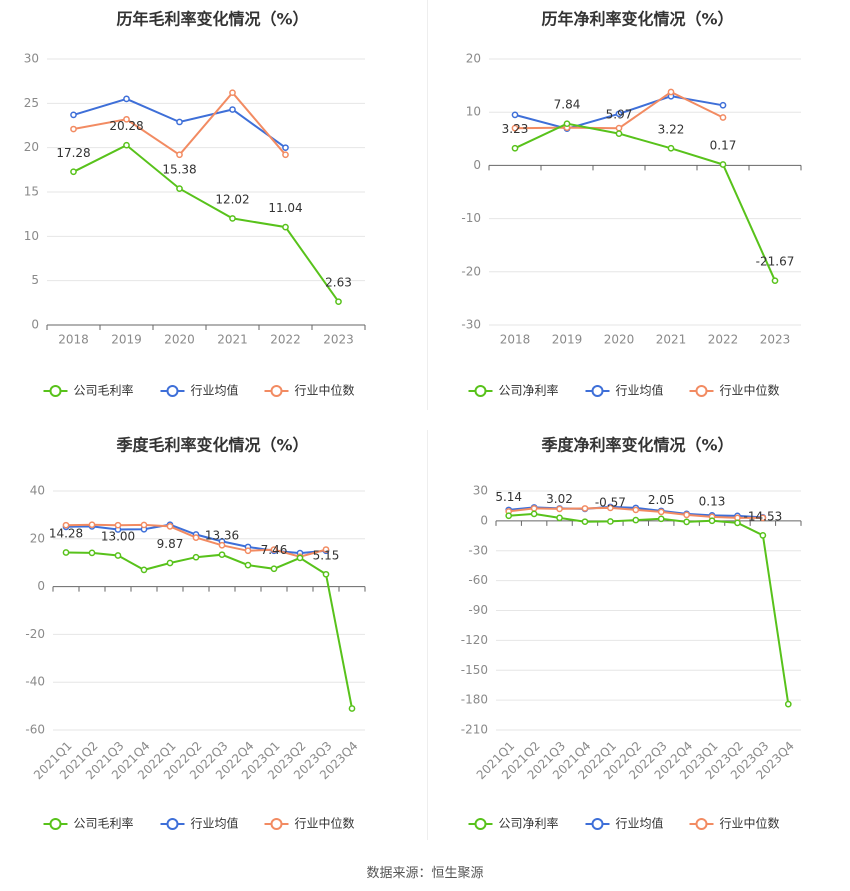  Describe the element at coordinates (212, 19) in the screenshot. I see `chart-title: 历年毛利率变化情况（%）` at that location.